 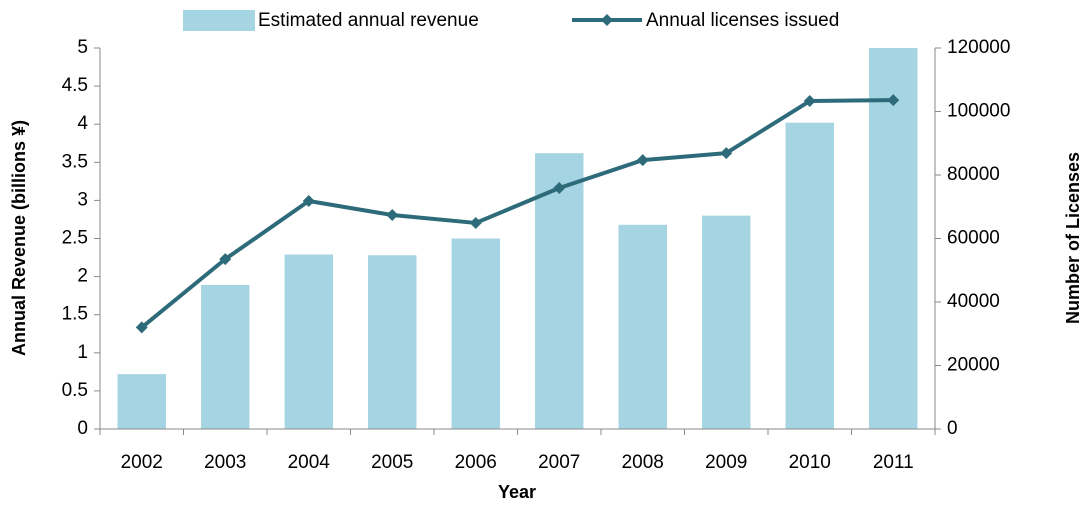 What do you see at coordinates (75, 85) in the screenshot?
I see `y-tick-label: 4.5` at bounding box center [75, 85].